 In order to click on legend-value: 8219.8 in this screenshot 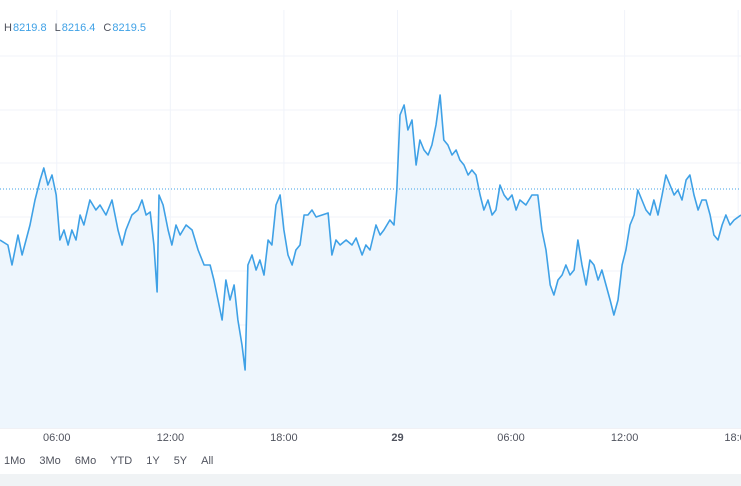, I will do `click(30, 28)`.